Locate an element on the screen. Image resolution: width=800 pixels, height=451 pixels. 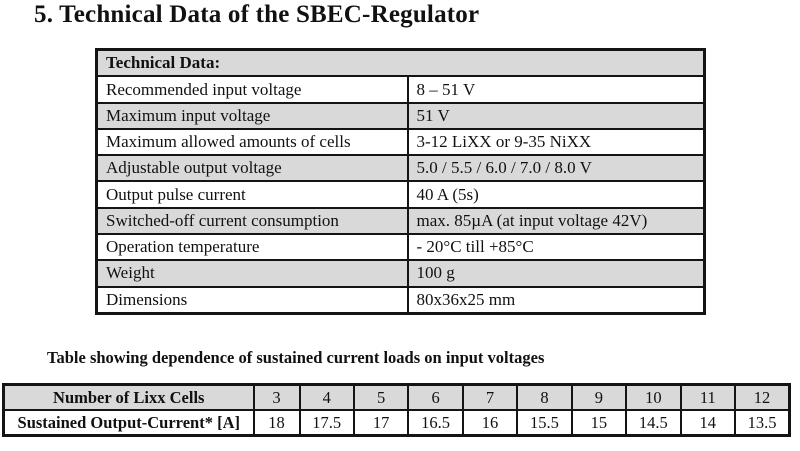
row-label: Adjustable output voltage is located at coordinates (252, 168).